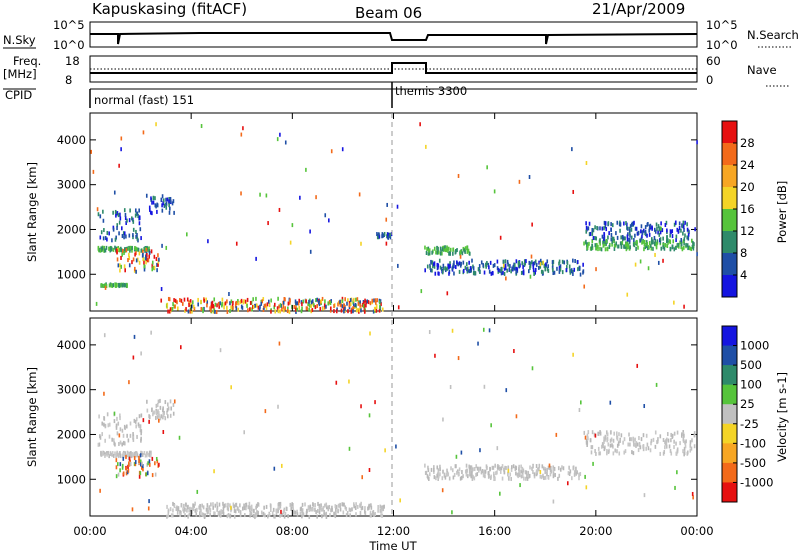 The height and width of the screenshot is (554, 800). Describe the element at coordinates (494, 531) in the screenshot. I see `xtick-label: 16:00` at that location.